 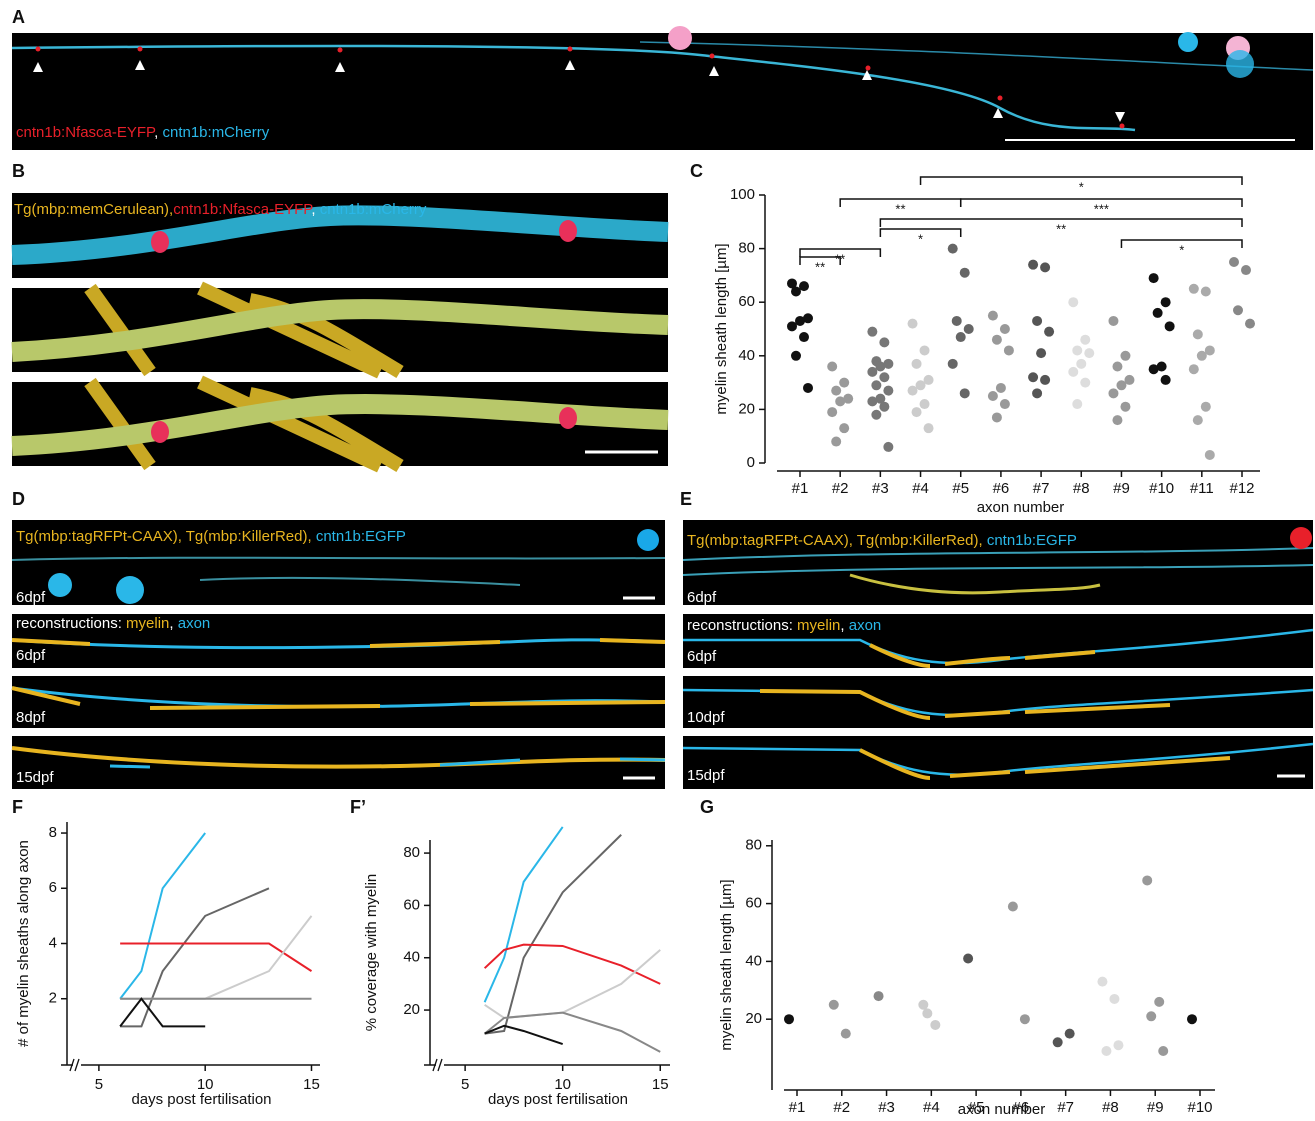 What do you see at coordinates (1155, 1107) in the screenshot?
I see `x-tick-label: #9` at bounding box center [1155, 1107].